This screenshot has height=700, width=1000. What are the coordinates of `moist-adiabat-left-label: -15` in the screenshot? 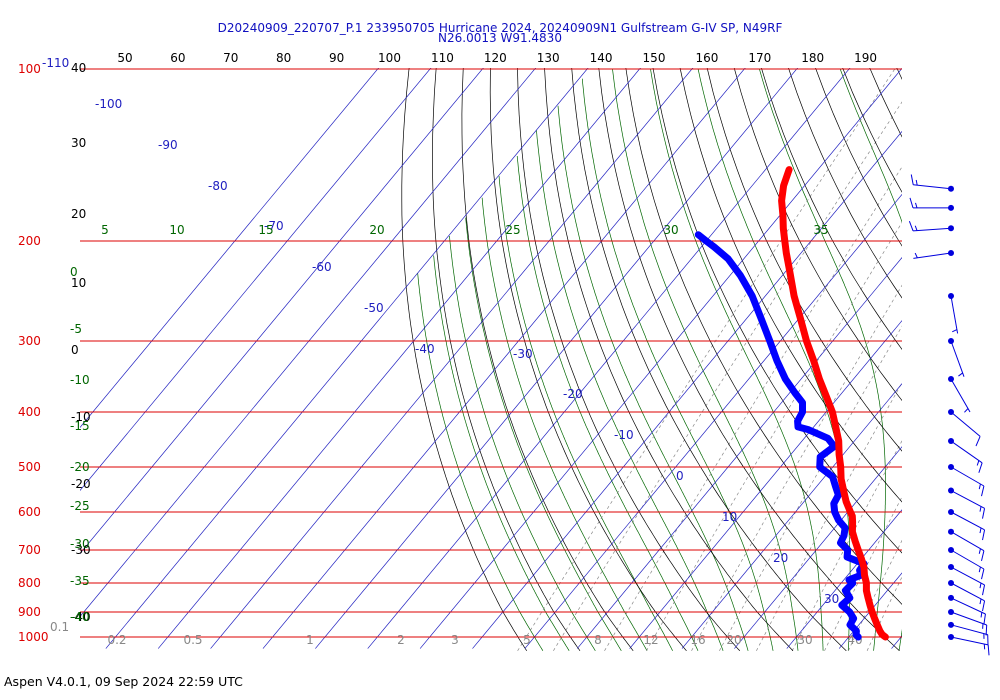 It's located at (80, 426).